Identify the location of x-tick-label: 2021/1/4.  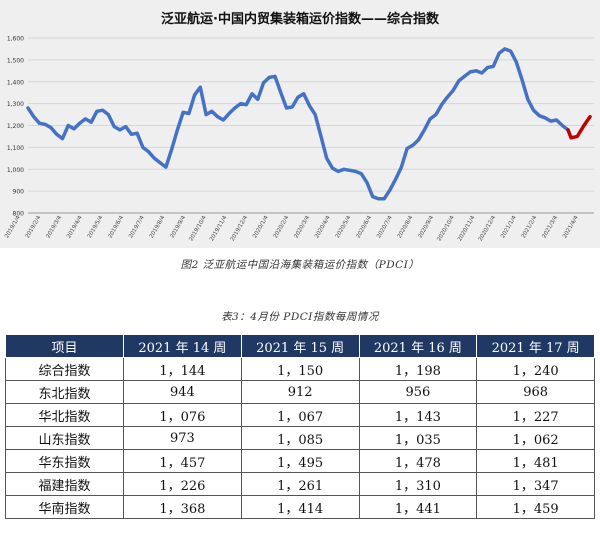
(509, 227).